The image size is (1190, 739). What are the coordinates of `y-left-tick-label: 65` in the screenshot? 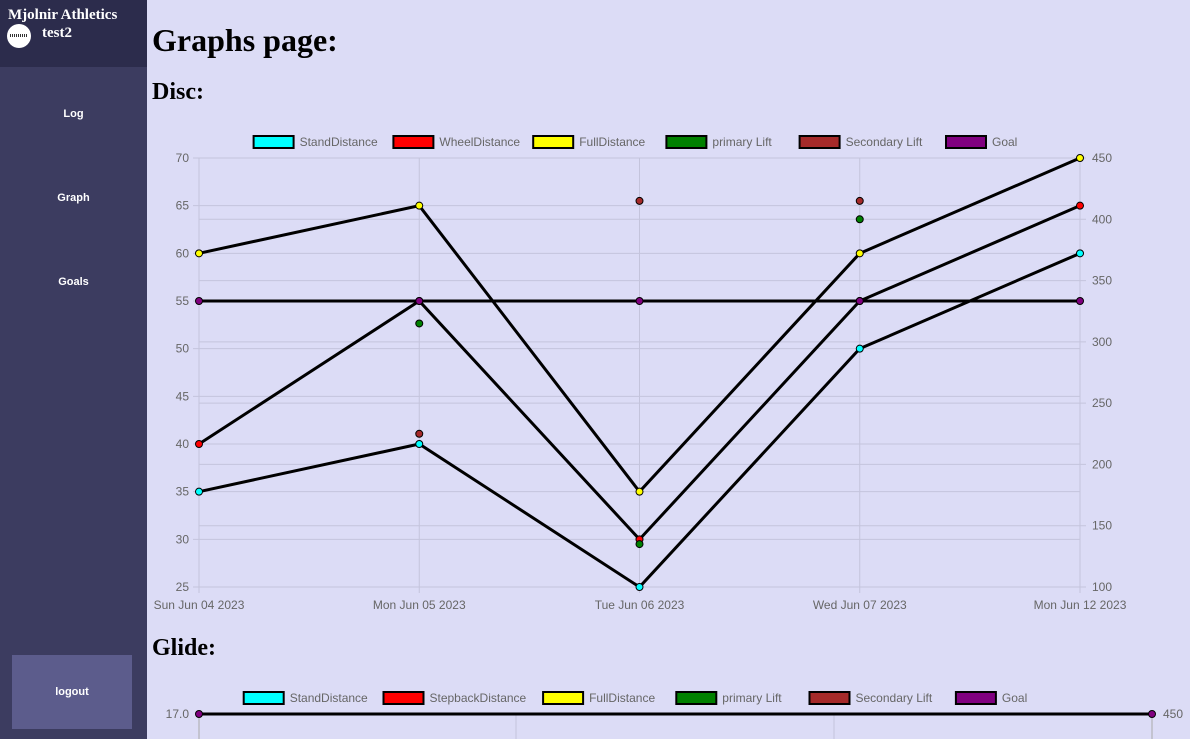 It's located at (183, 206).